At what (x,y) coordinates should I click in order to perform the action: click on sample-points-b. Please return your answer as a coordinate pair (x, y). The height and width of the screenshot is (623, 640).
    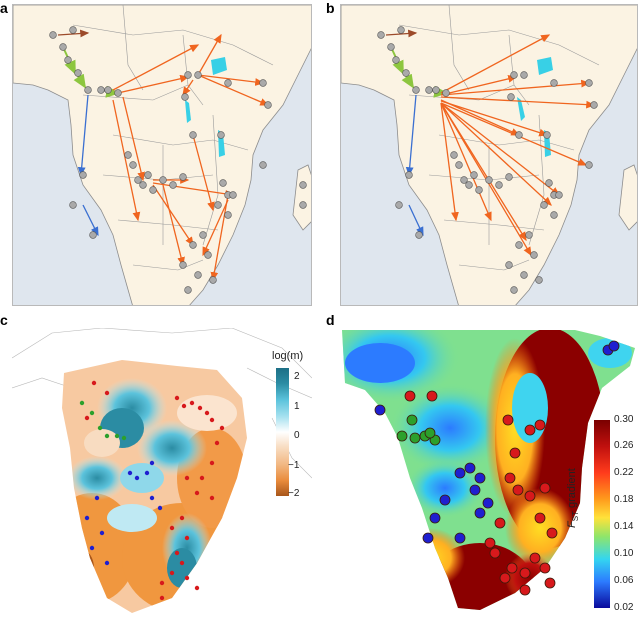
    Looking at the image, I should click on (487, 160).